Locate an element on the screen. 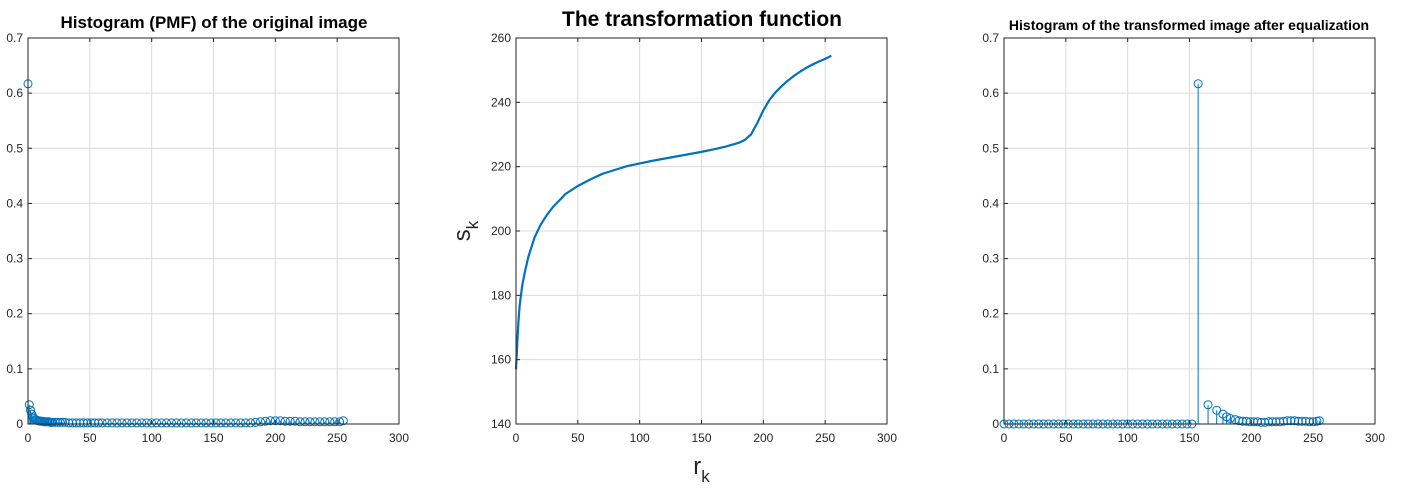 The height and width of the screenshot is (490, 1418). y-tick-label: 160 is located at coordinates (501, 360).